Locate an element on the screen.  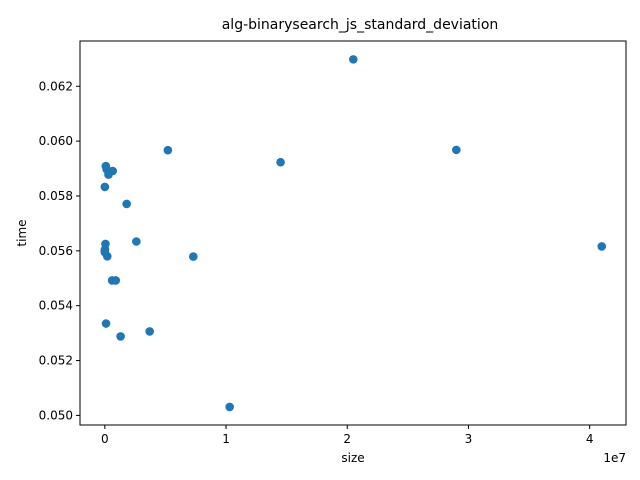
x-axis-label: size is located at coordinates (352, 458).